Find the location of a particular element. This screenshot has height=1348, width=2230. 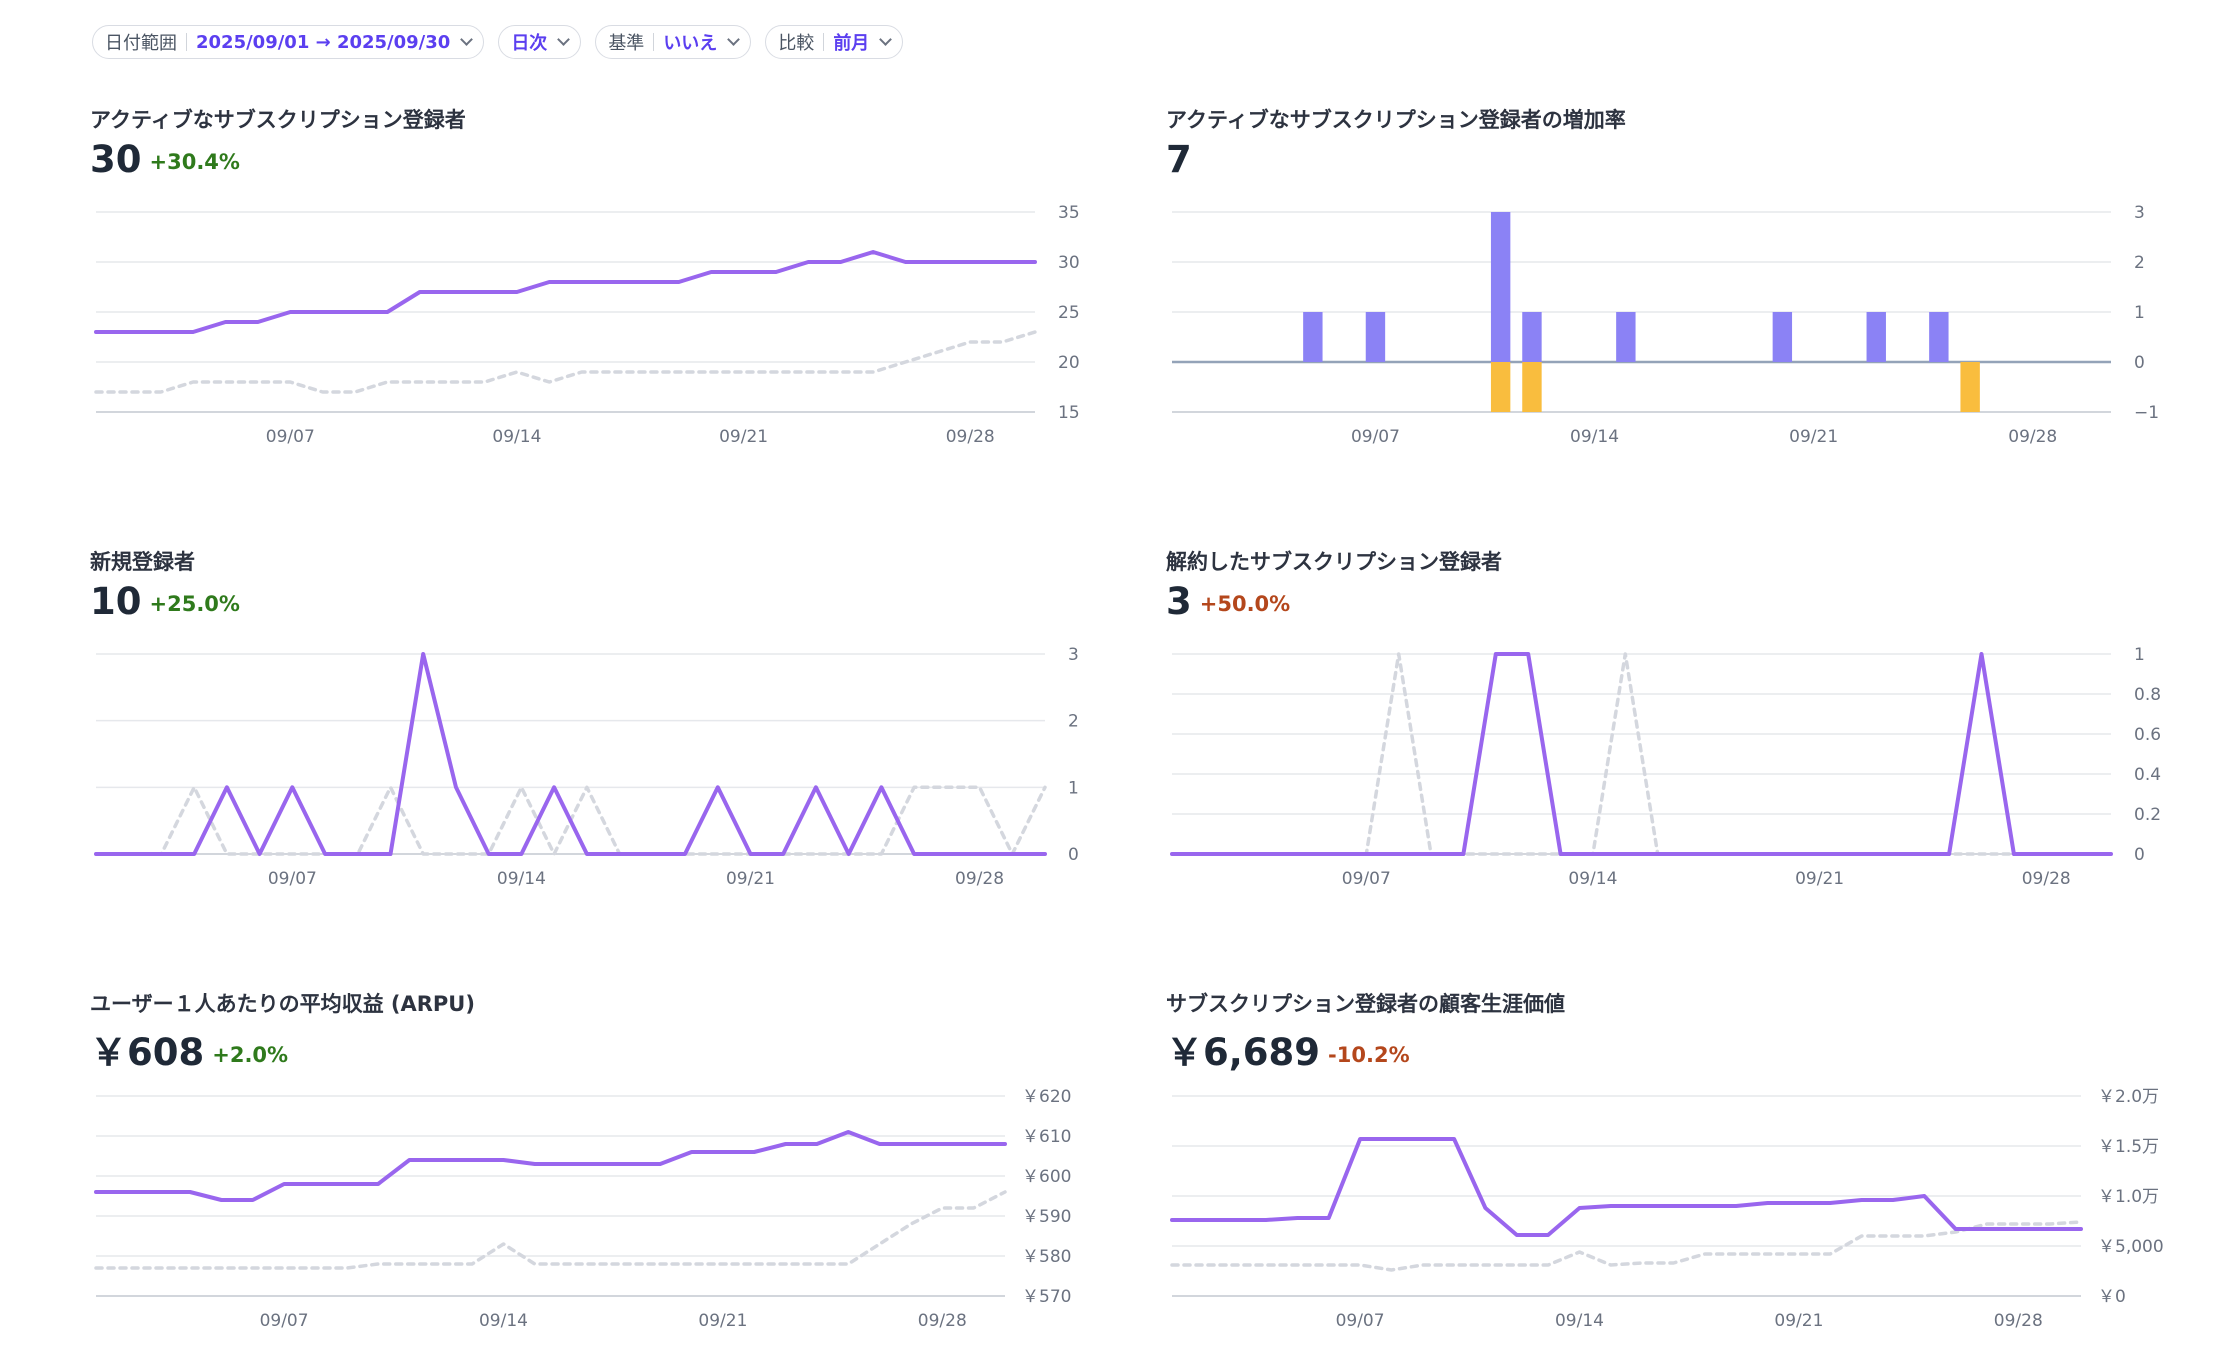

active-subscribers-chart: 15 20 25 30 35 09/07 09/14 09/21 09/28 is located at coordinates (587, 325).